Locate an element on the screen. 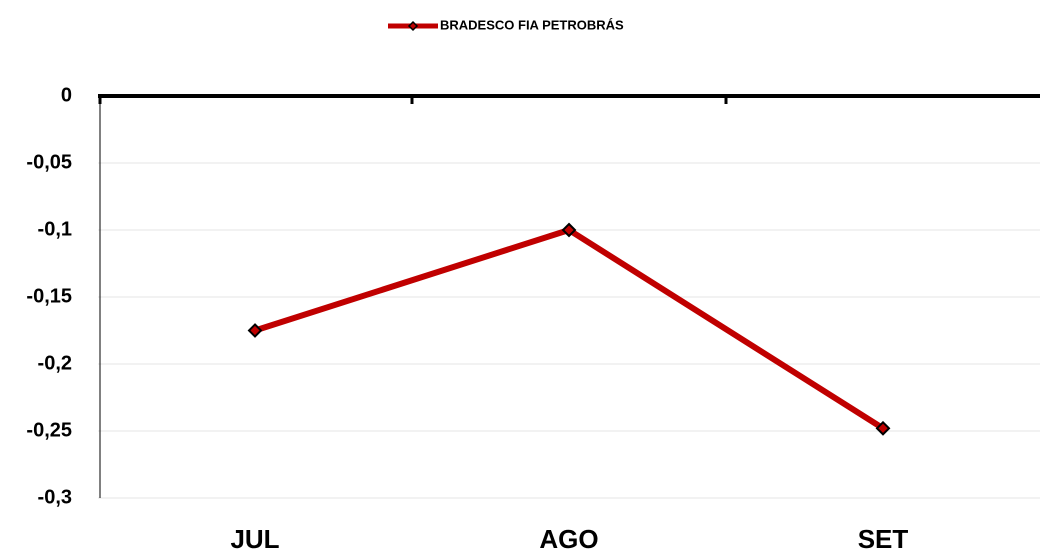 This screenshot has width=1042, height=555. y-tick-label: -0,15 is located at coordinates (49, 296).